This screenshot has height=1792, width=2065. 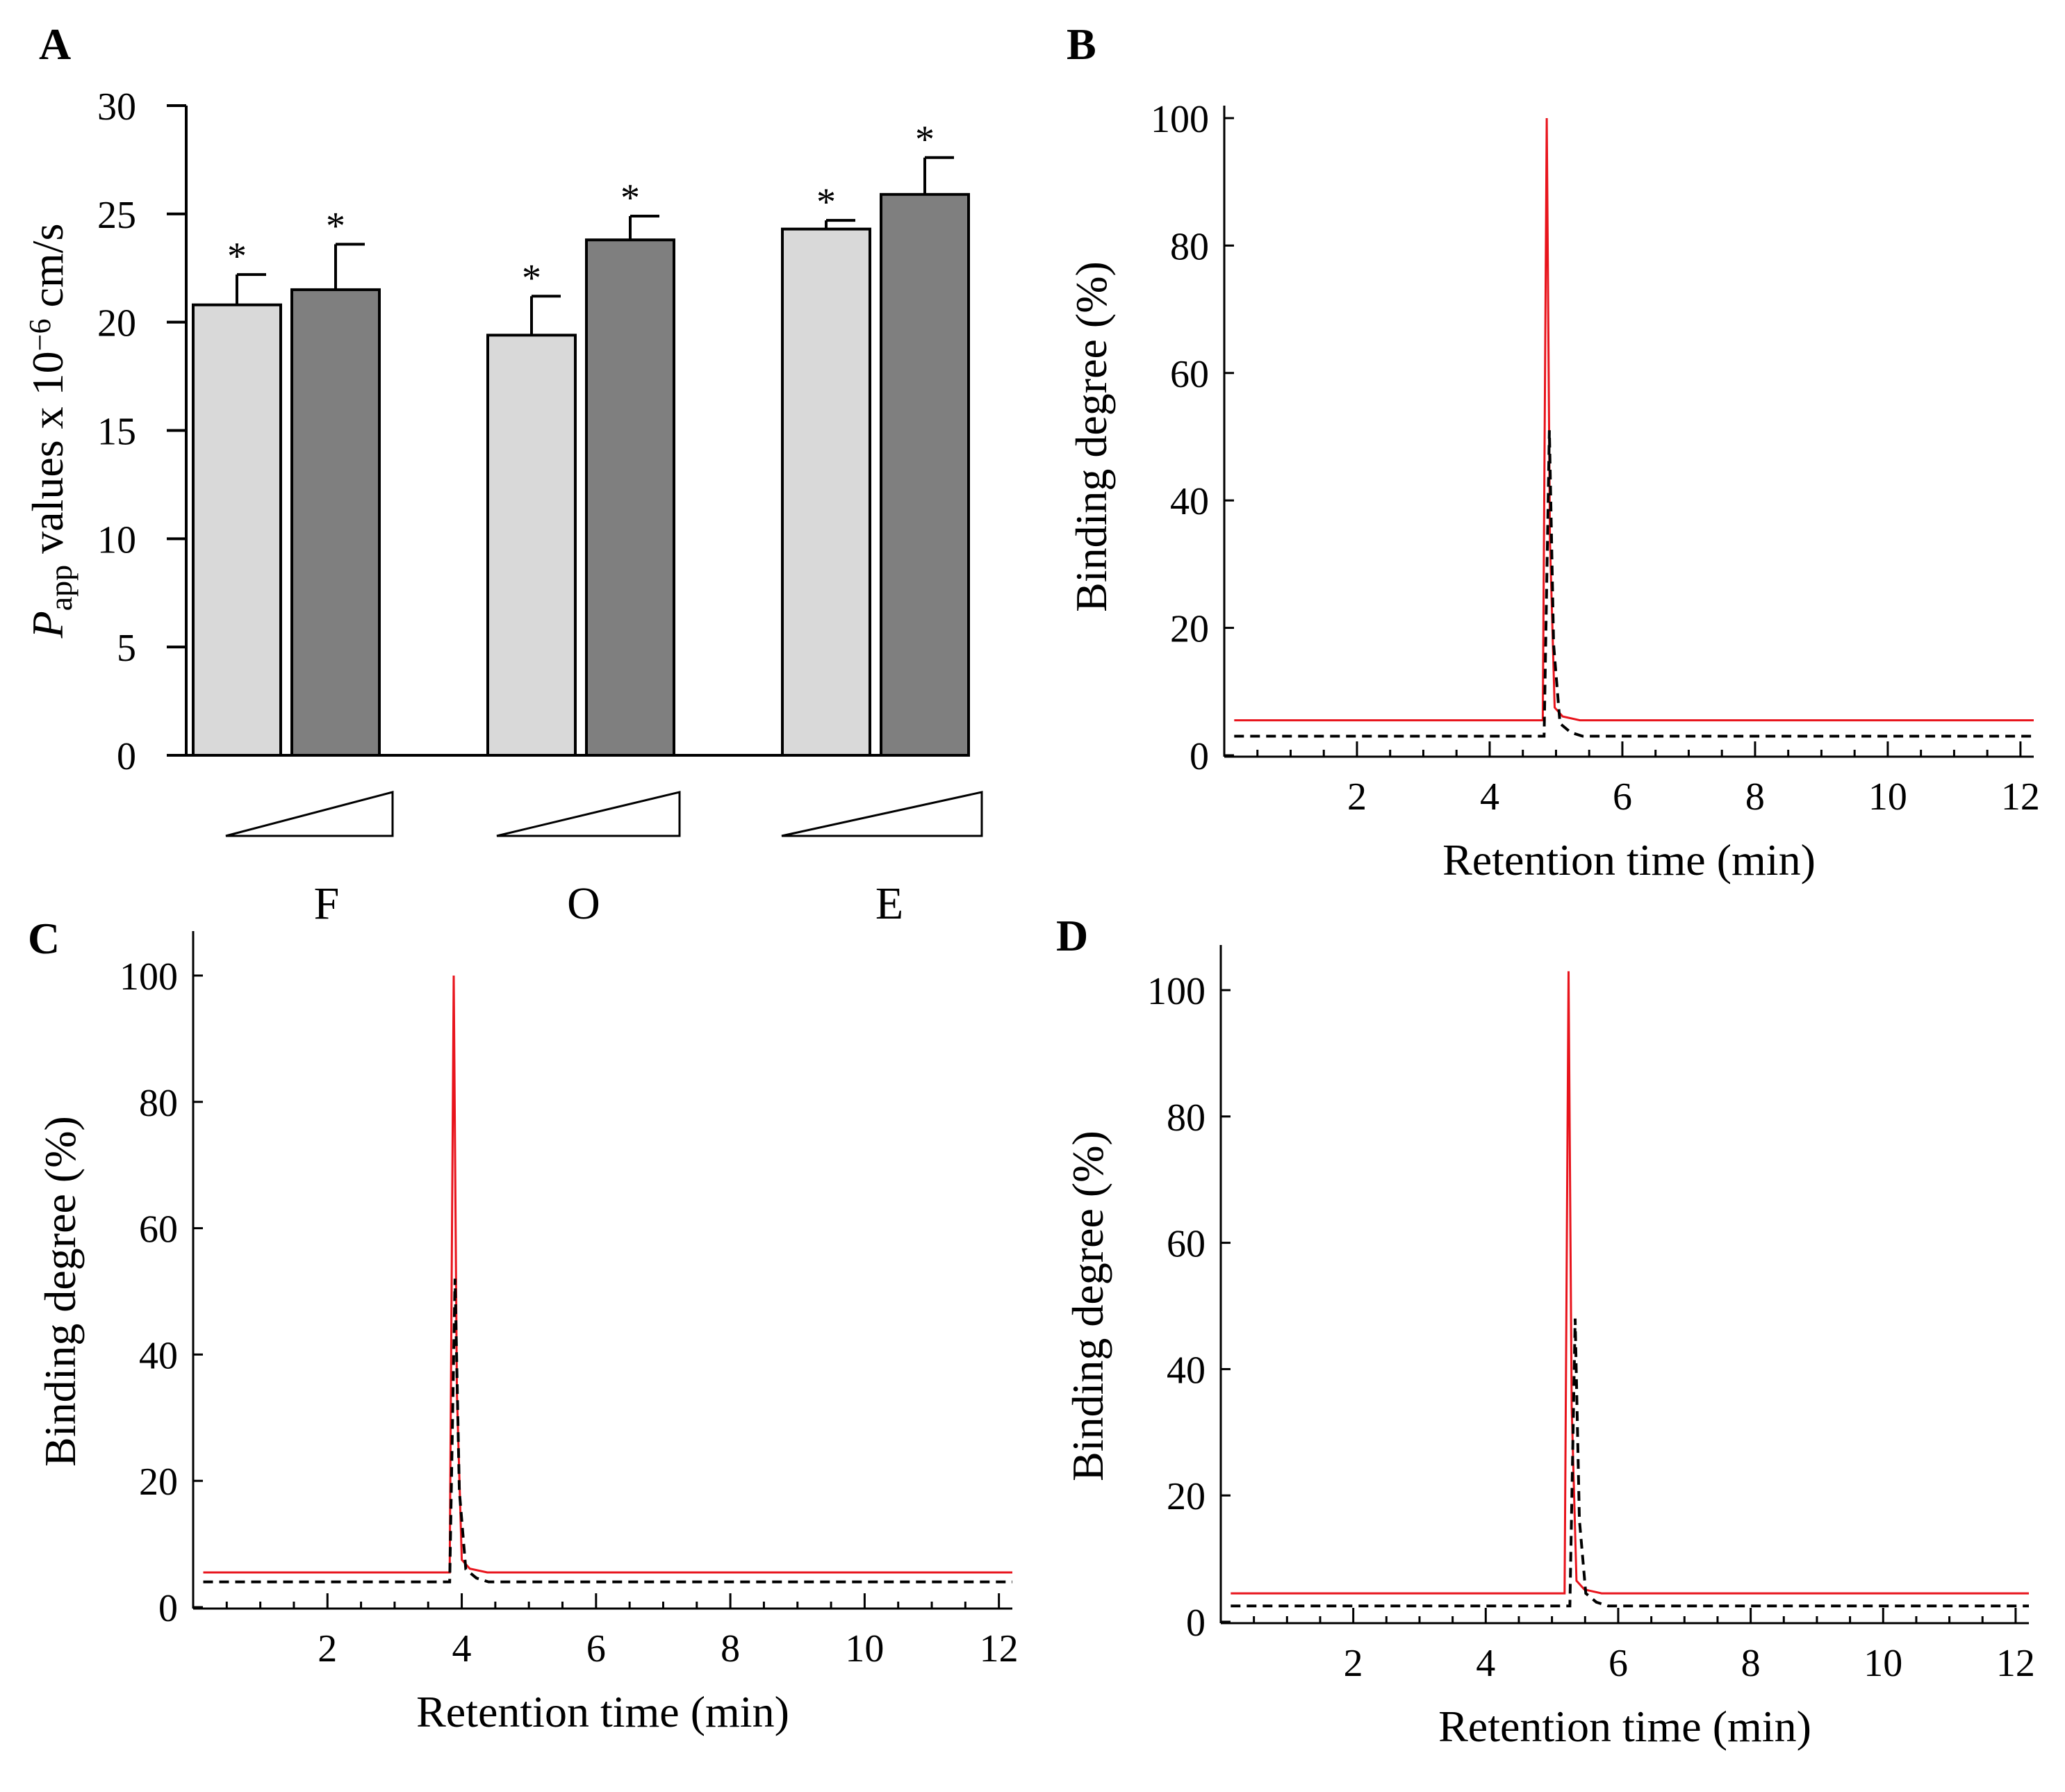 What do you see at coordinates (116, 433) in the screenshot?
I see `panel-a-y-tick-label: 15` at bounding box center [116, 433].